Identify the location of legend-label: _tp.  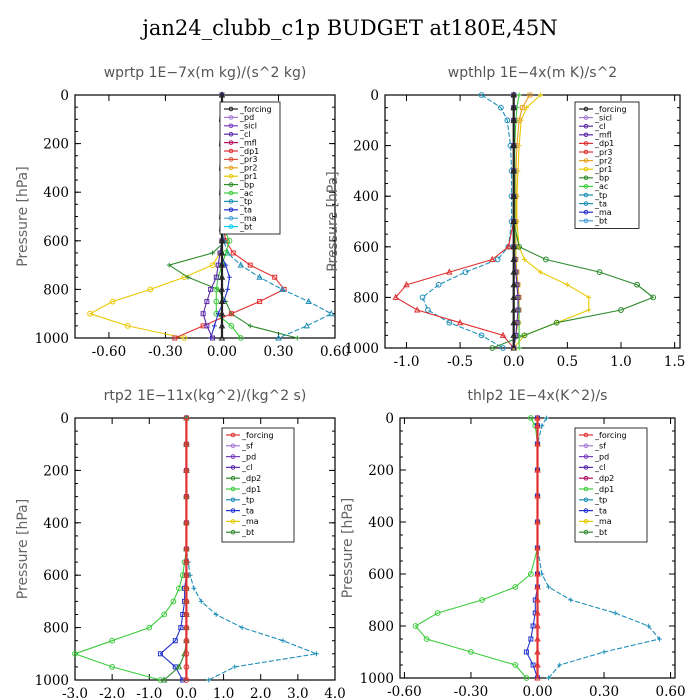
(600, 195).